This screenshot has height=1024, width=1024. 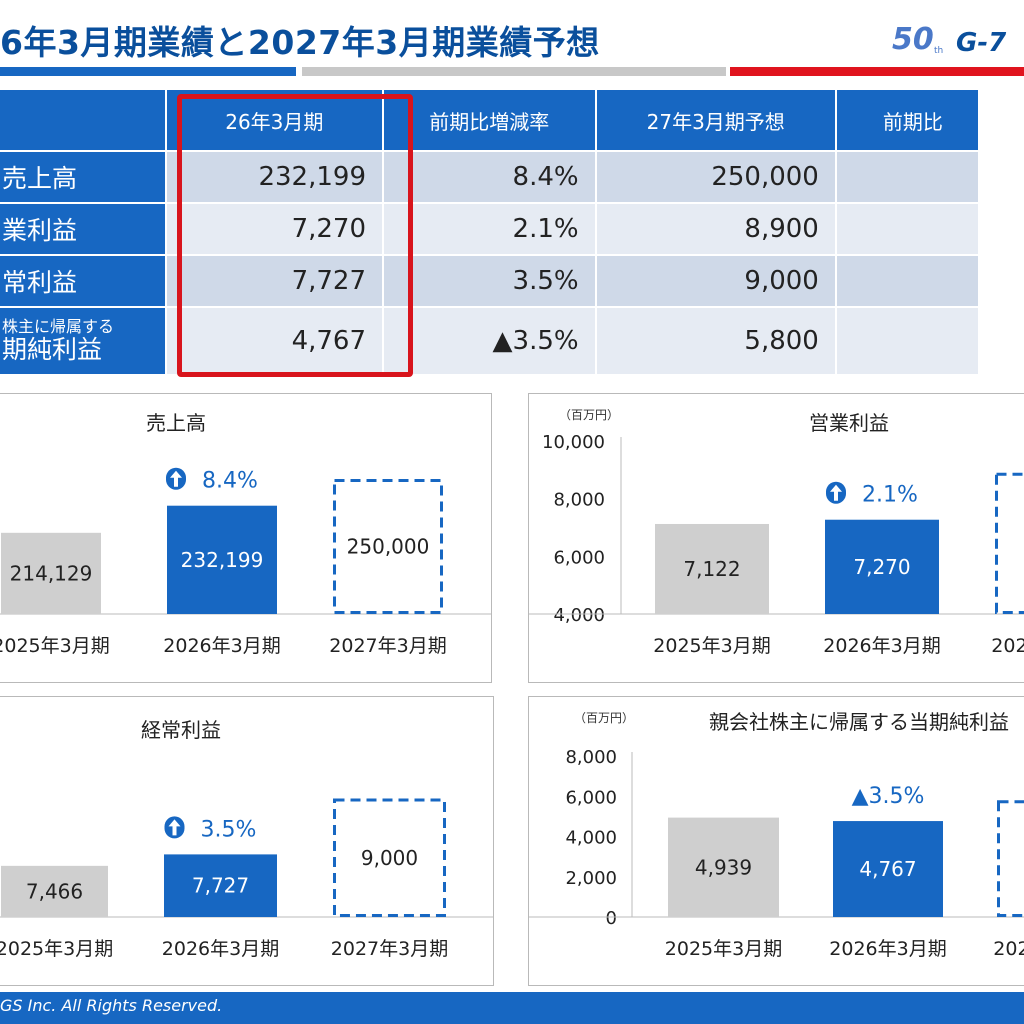 What do you see at coordinates (274, 177) in the screenshot?
I see `table-cell: 232,199` at bounding box center [274, 177].